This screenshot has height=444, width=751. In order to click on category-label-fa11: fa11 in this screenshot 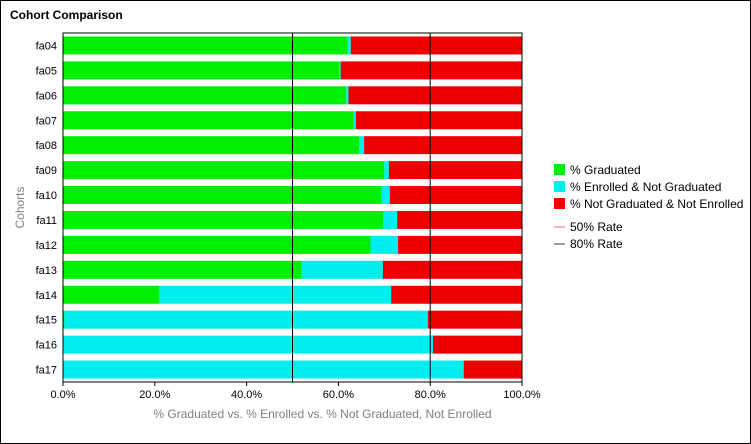, I will do `click(46, 221)`.